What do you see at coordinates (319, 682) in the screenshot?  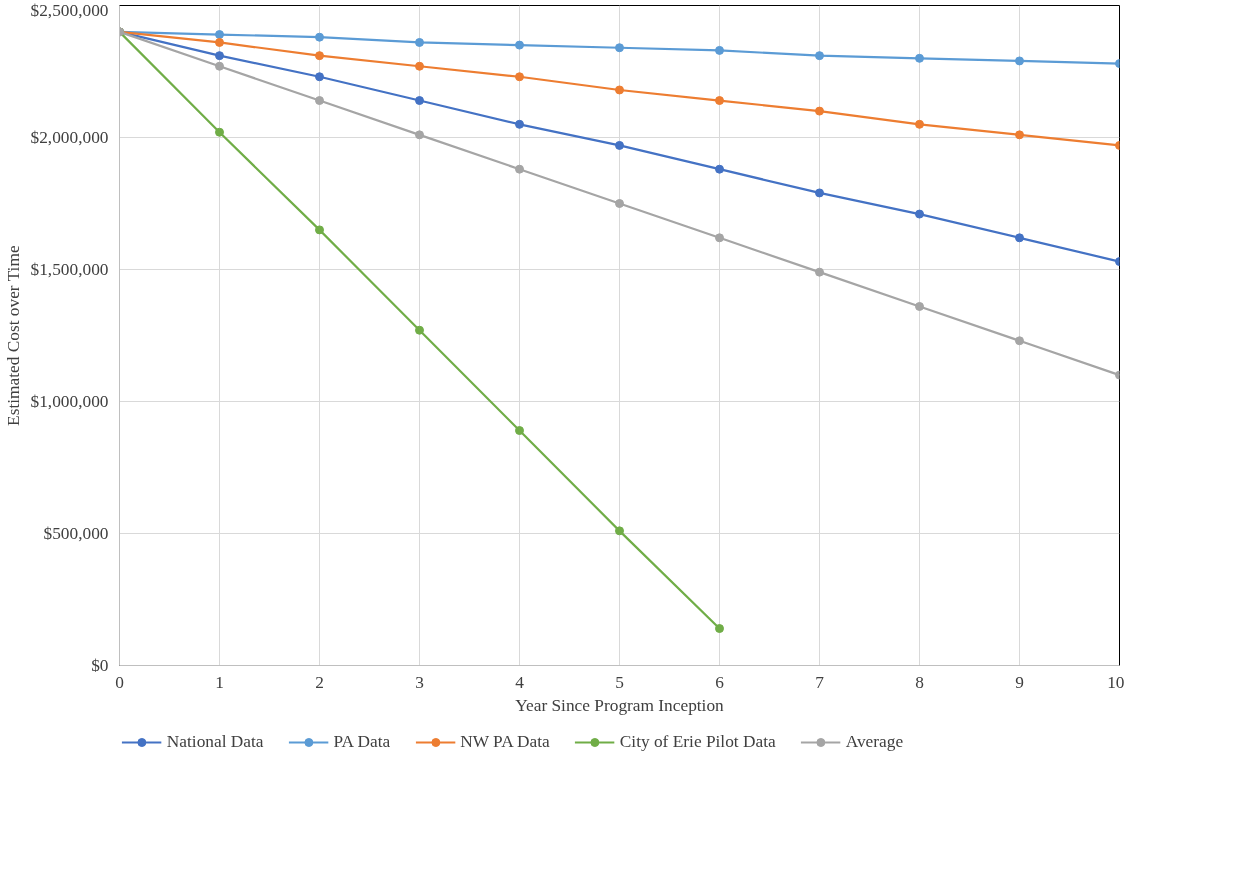 I see `x-tick-label: 2` at bounding box center [319, 682].